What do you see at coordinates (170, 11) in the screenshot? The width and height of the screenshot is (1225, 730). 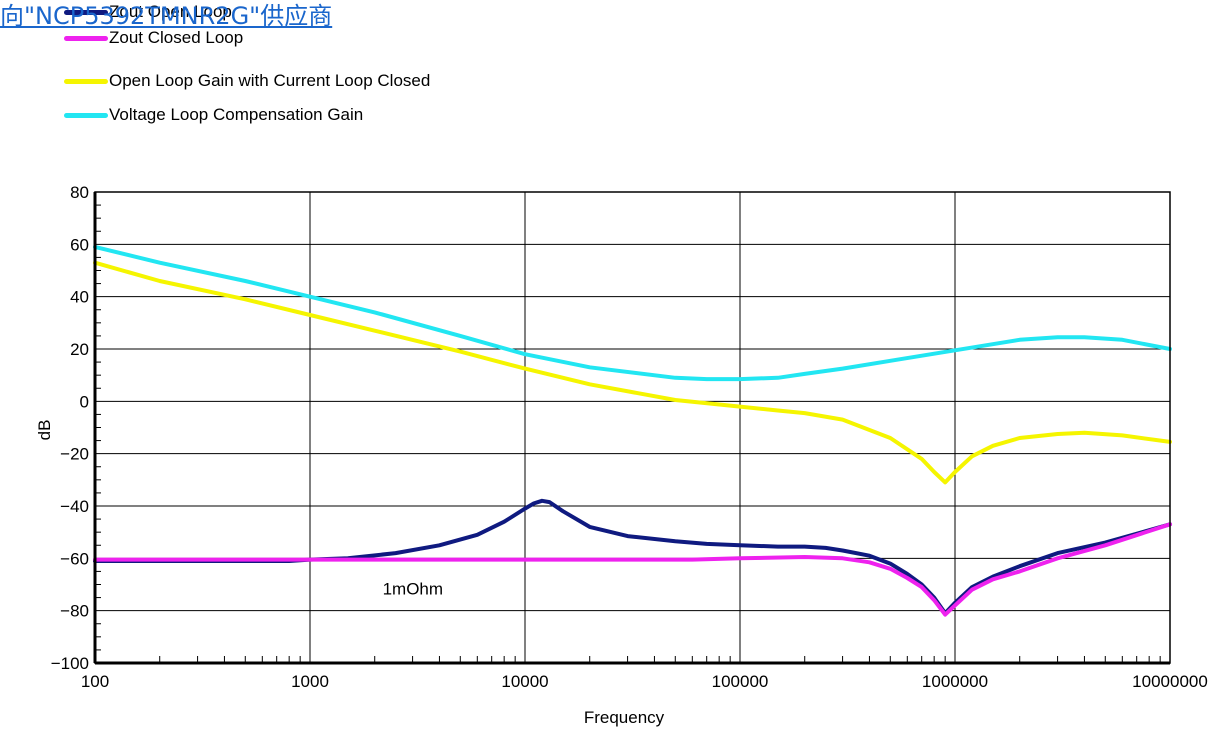 I see `legend-label: Zout Open Loop` at bounding box center [170, 11].